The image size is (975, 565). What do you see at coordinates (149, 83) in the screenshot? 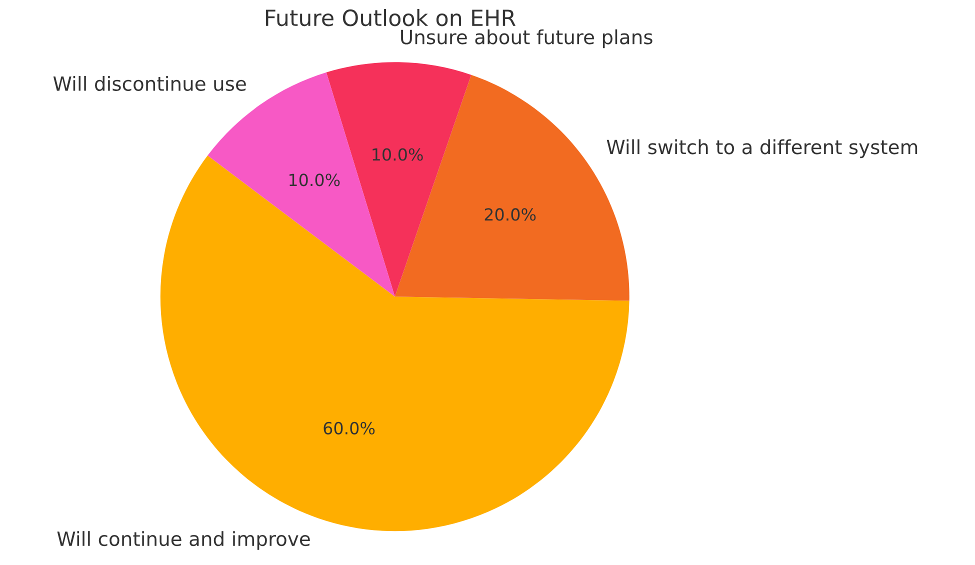
I see `slice-label: Will discontinue use` at bounding box center [149, 83].